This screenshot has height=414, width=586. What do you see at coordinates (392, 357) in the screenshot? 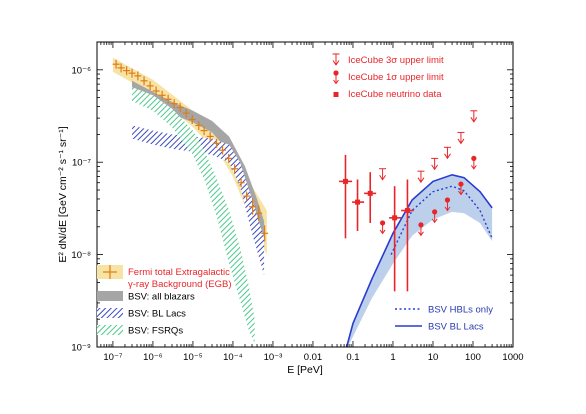
I see `x-tick-label: 1` at bounding box center [392, 357].